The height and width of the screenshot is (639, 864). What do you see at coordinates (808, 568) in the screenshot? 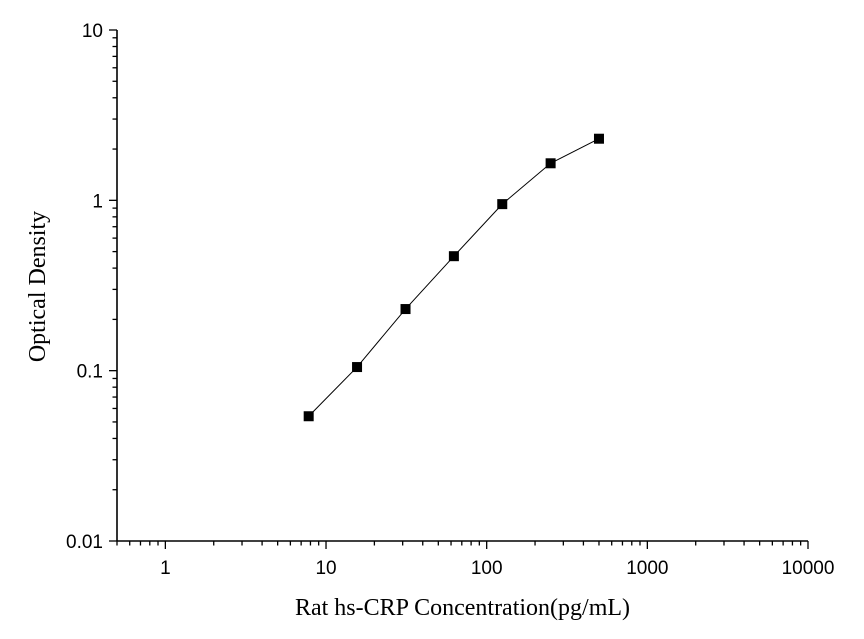
I see `x-tick-label: 10000` at bounding box center [808, 568].